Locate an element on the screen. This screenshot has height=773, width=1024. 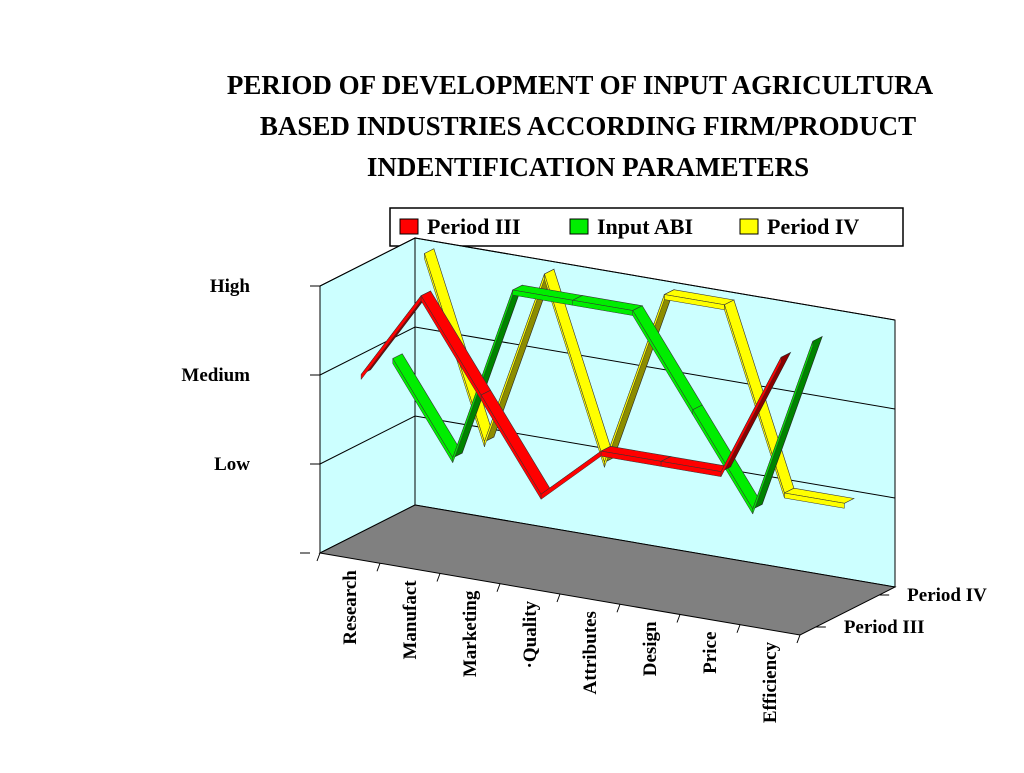
floor is located at coordinates (607, 570).